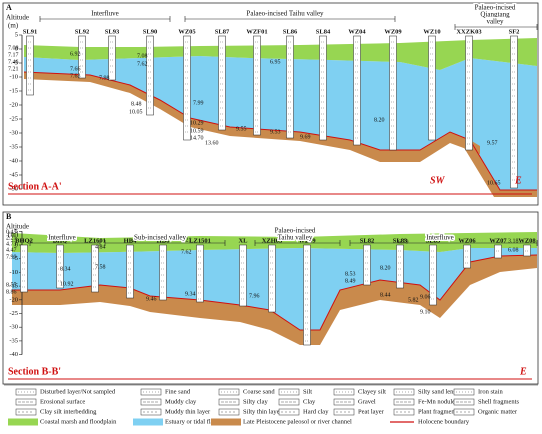 The height and width of the screenshot is (434, 542). I want to click on y-tick-label: -40, so click(13, 354).